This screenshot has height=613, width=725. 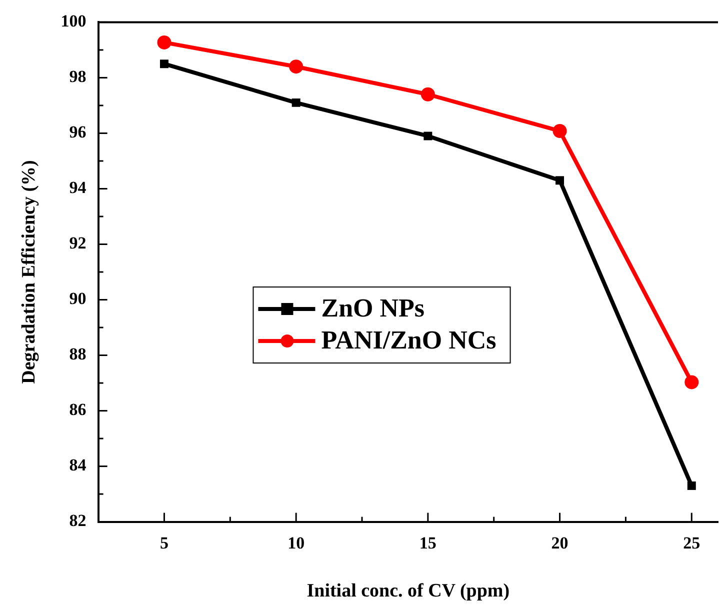 What do you see at coordinates (559, 542) in the screenshot?
I see `x-tick-label: 20` at bounding box center [559, 542].